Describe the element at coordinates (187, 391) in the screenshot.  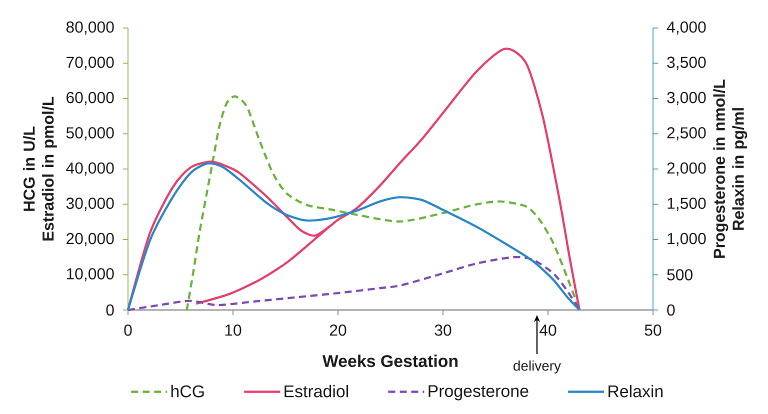
I see `legend-label: hCG` at that location.